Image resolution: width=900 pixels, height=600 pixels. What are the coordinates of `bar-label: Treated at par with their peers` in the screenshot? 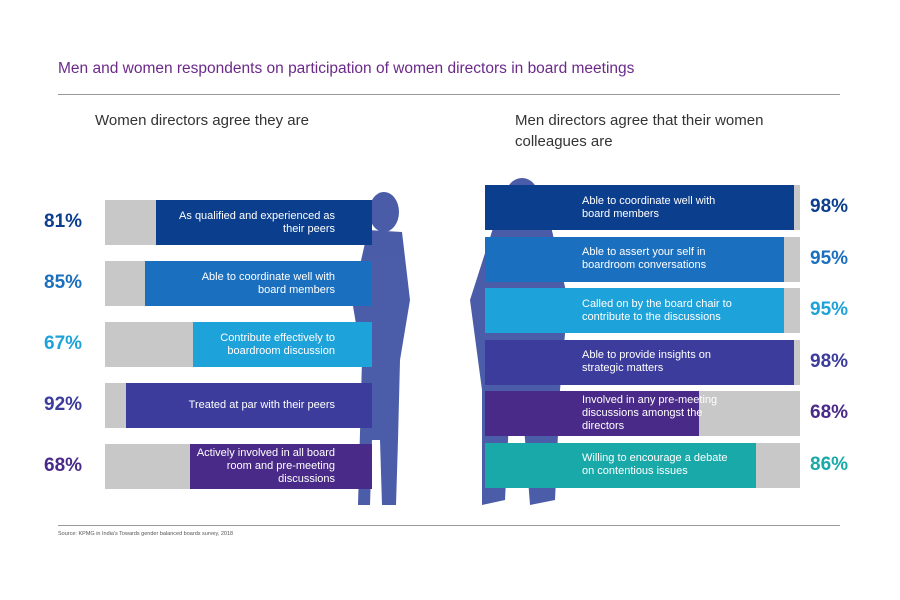 It's located at (261, 405).